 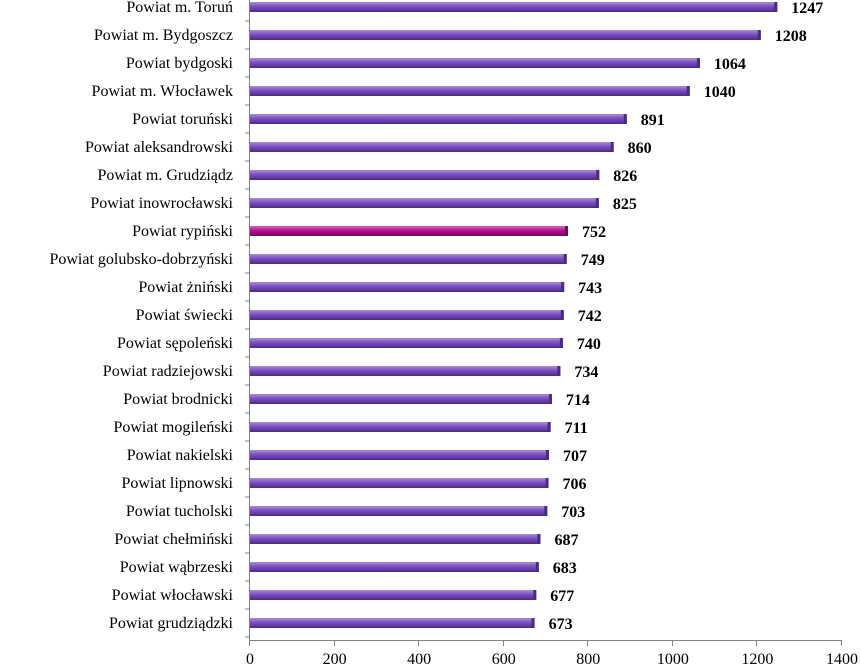 What do you see at coordinates (565, 568) in the screenshot?
I see `value-label: 683` at bounding box center [565, 568].